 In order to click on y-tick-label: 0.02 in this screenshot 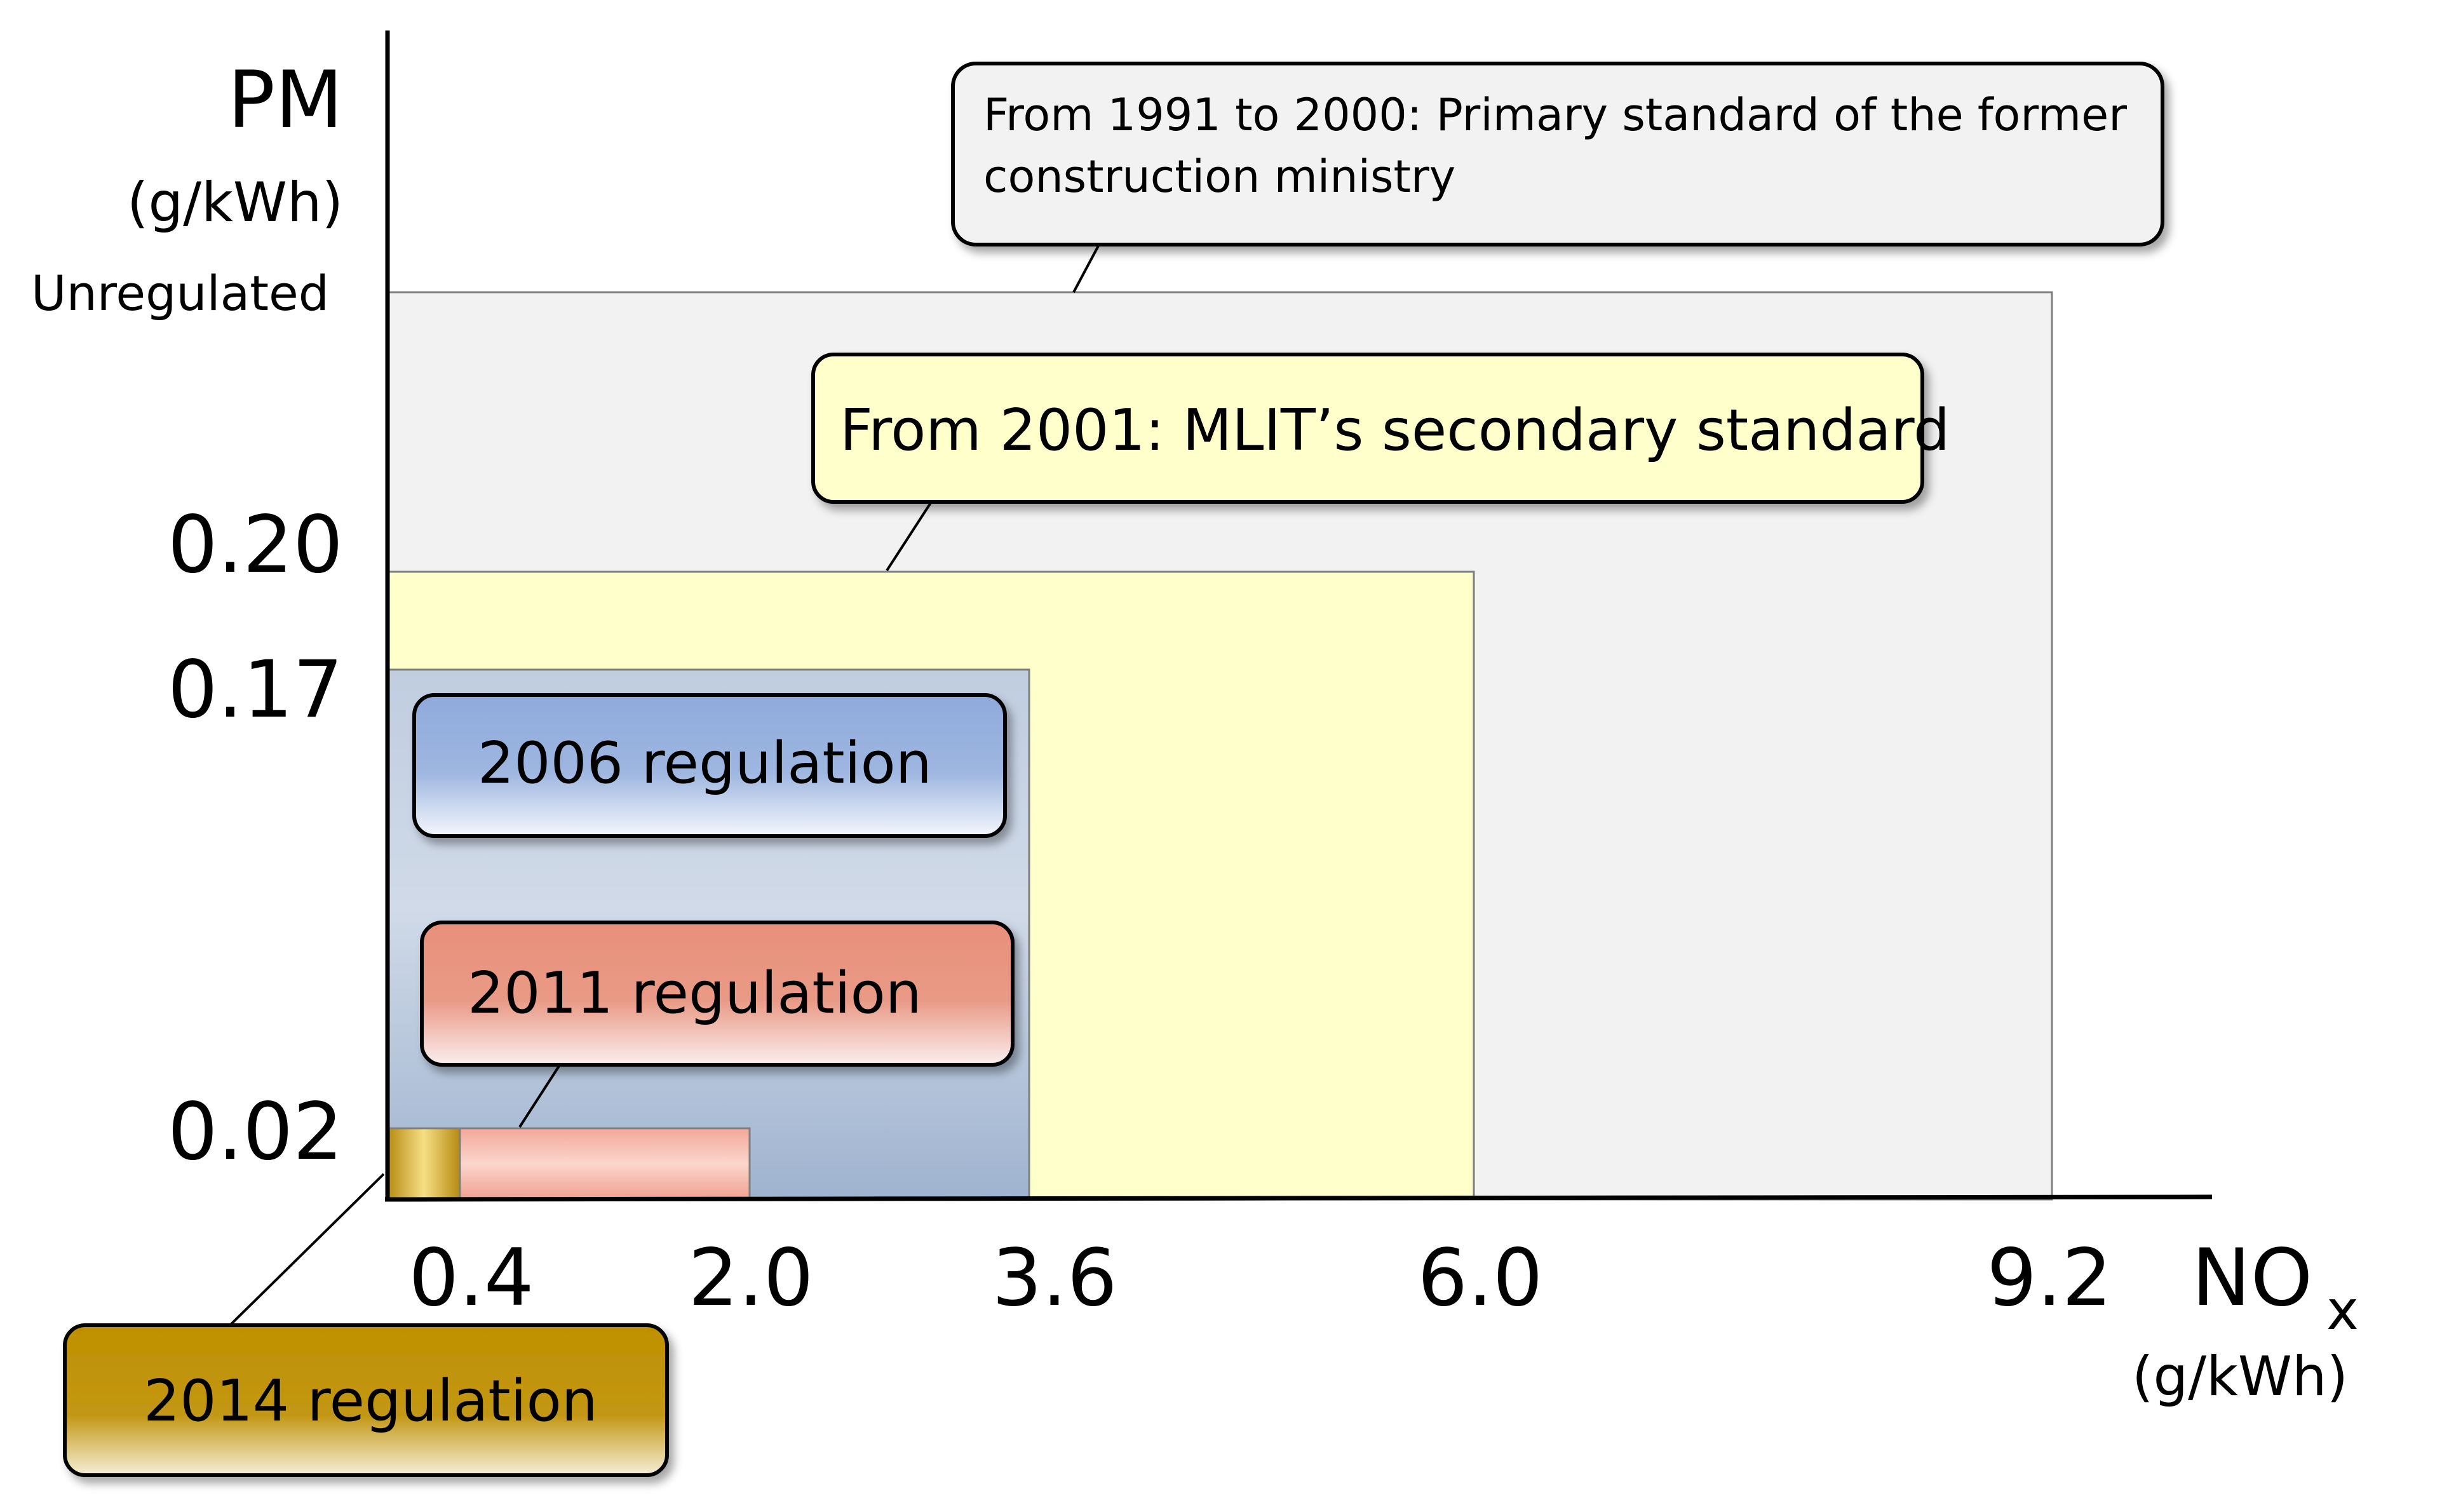, I will do `click(256, 1132)`.